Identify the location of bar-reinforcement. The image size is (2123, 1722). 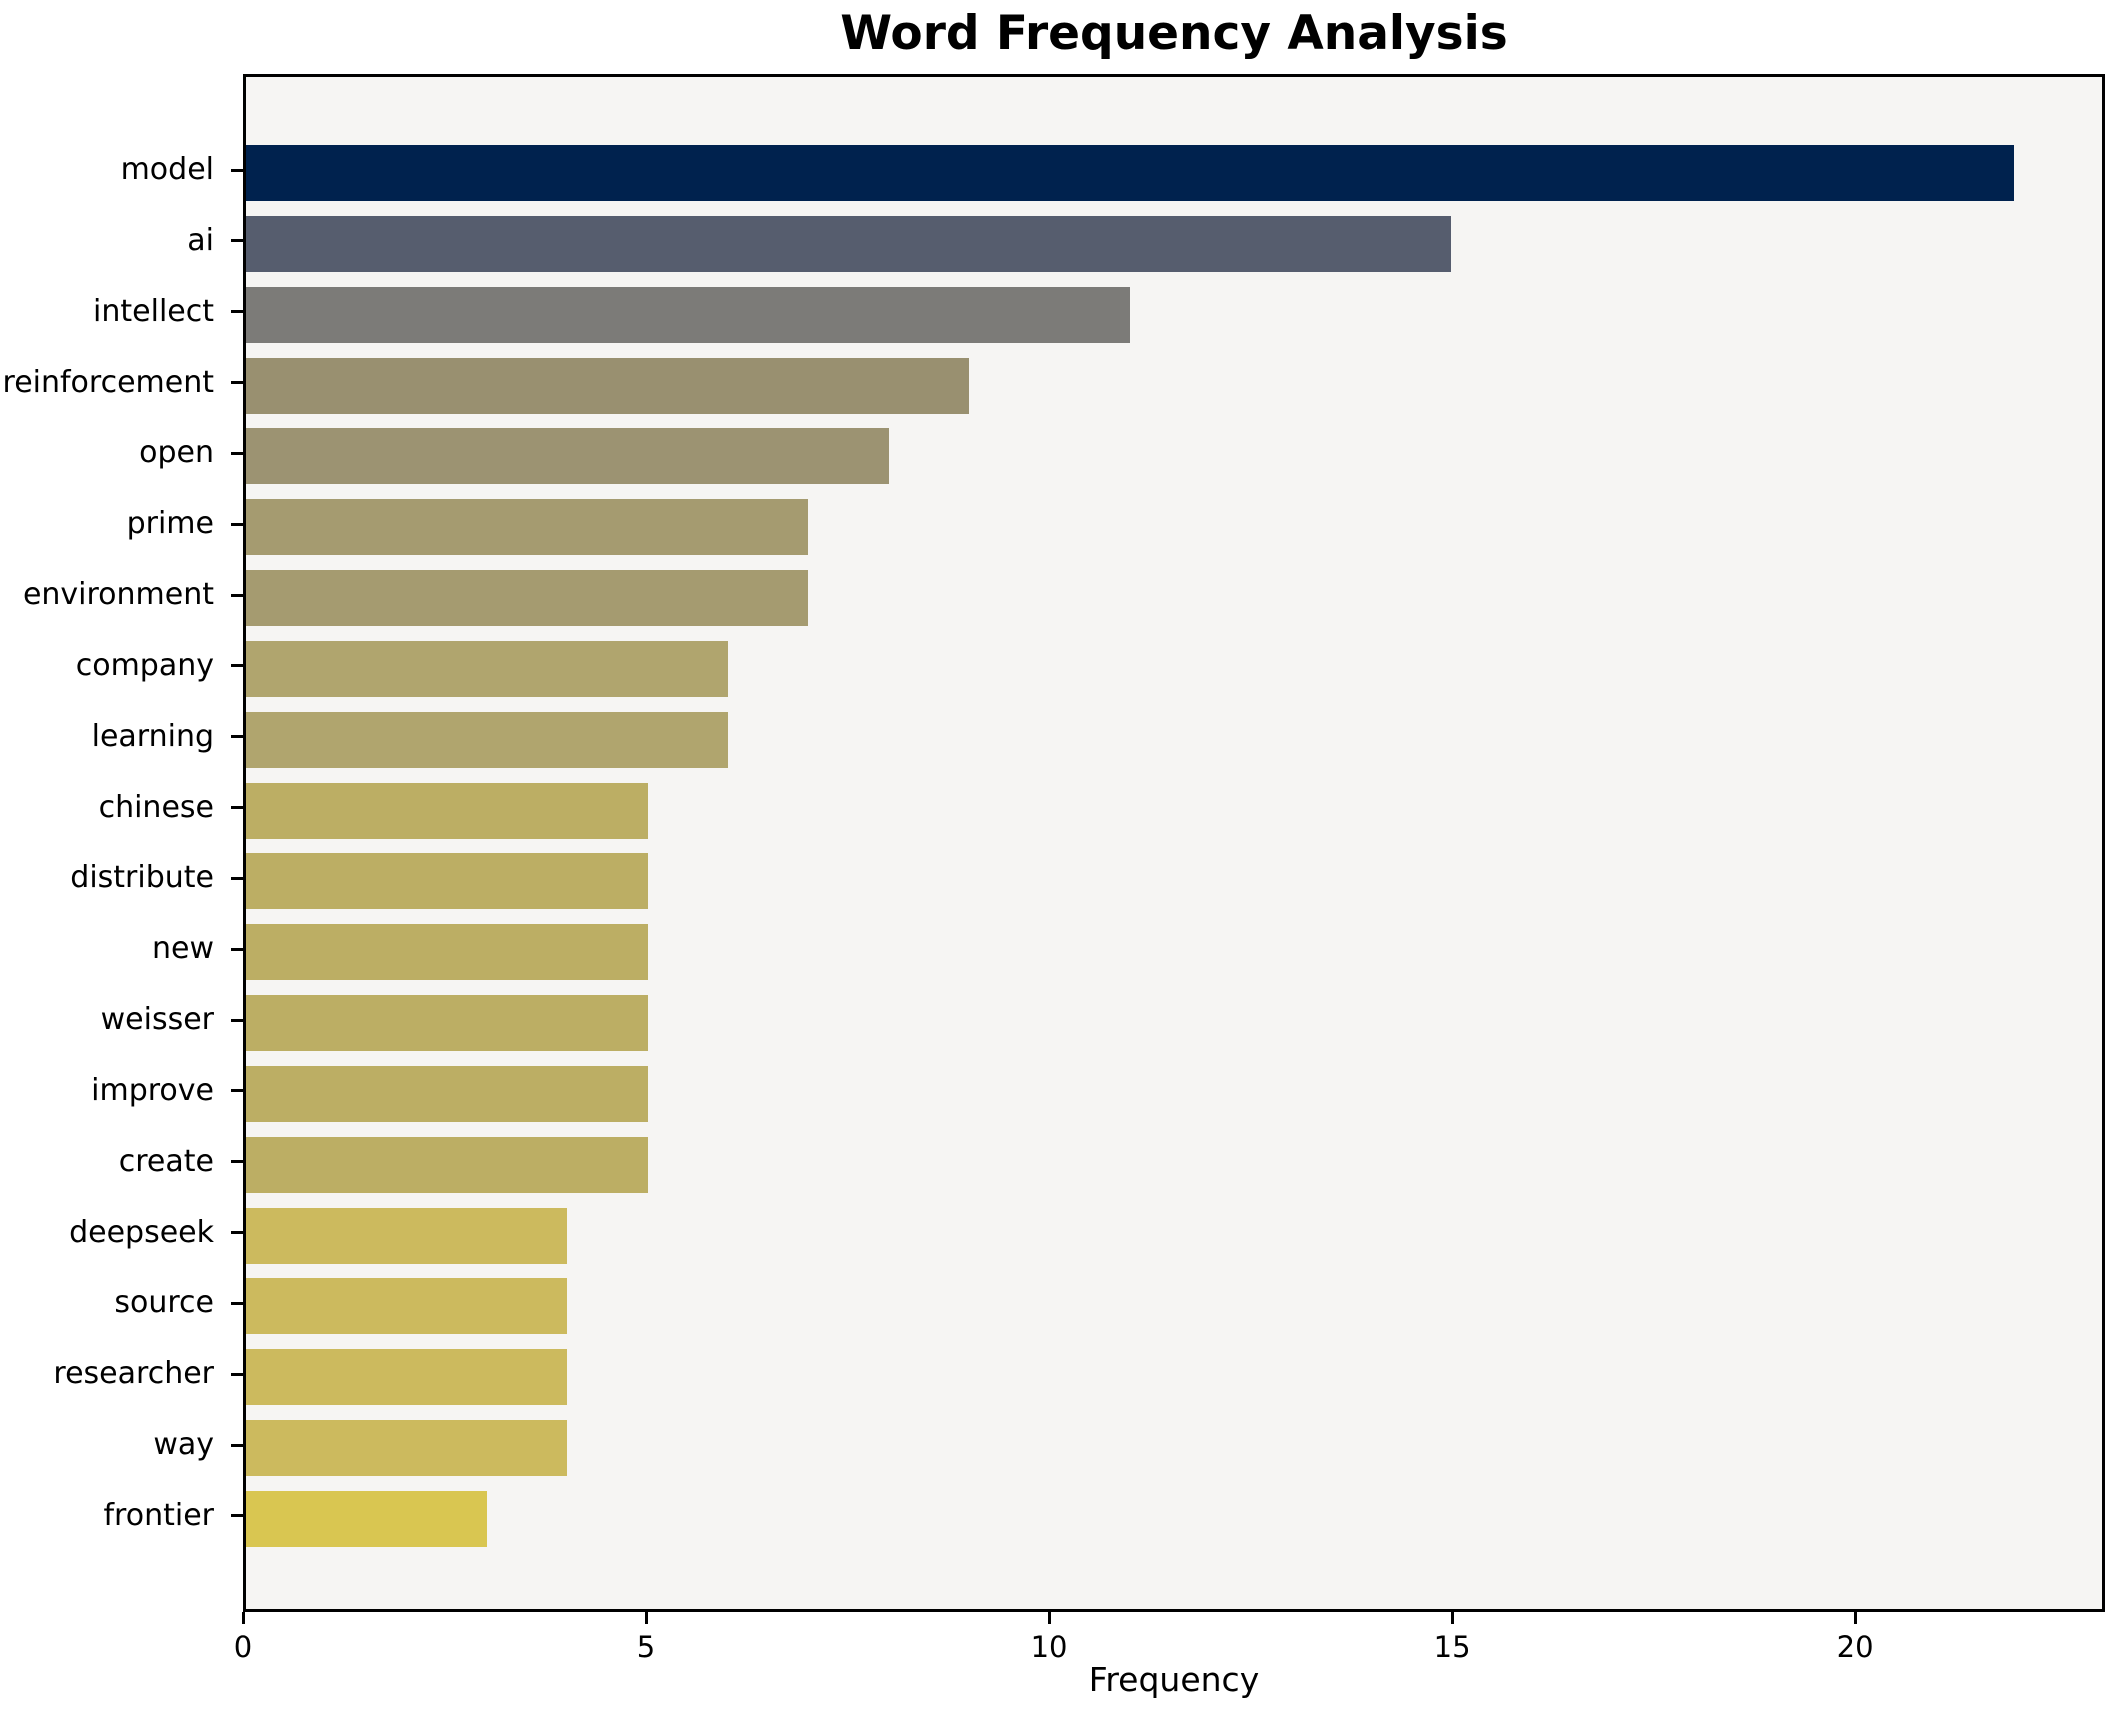
(608, 385).